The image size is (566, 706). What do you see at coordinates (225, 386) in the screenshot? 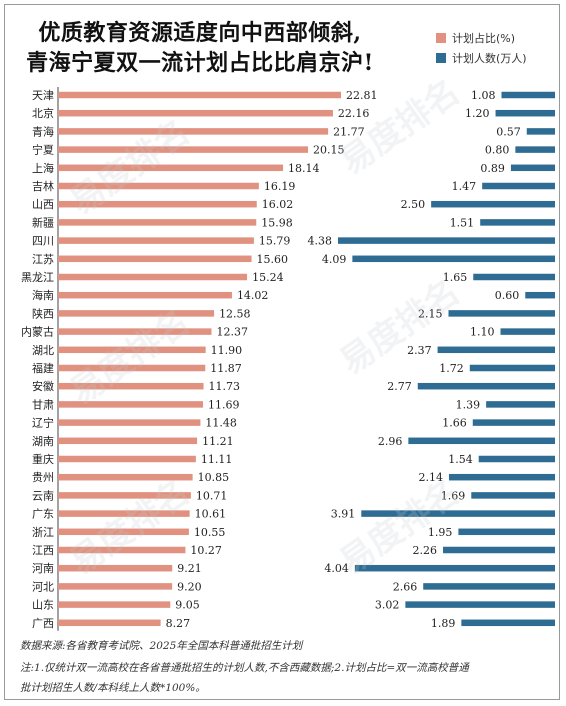
I see `ratio-data-label: 11.73` at bounding box center [225, 386].